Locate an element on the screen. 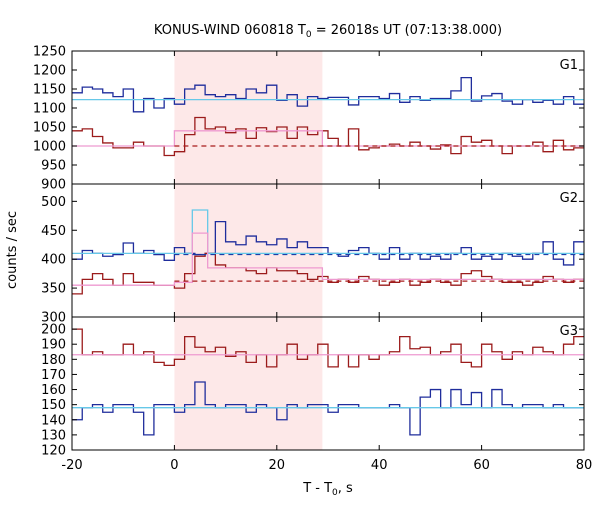 This screenshot has height=505, width=600. y-tick-label: 500 is located at coordinates (53, 202).